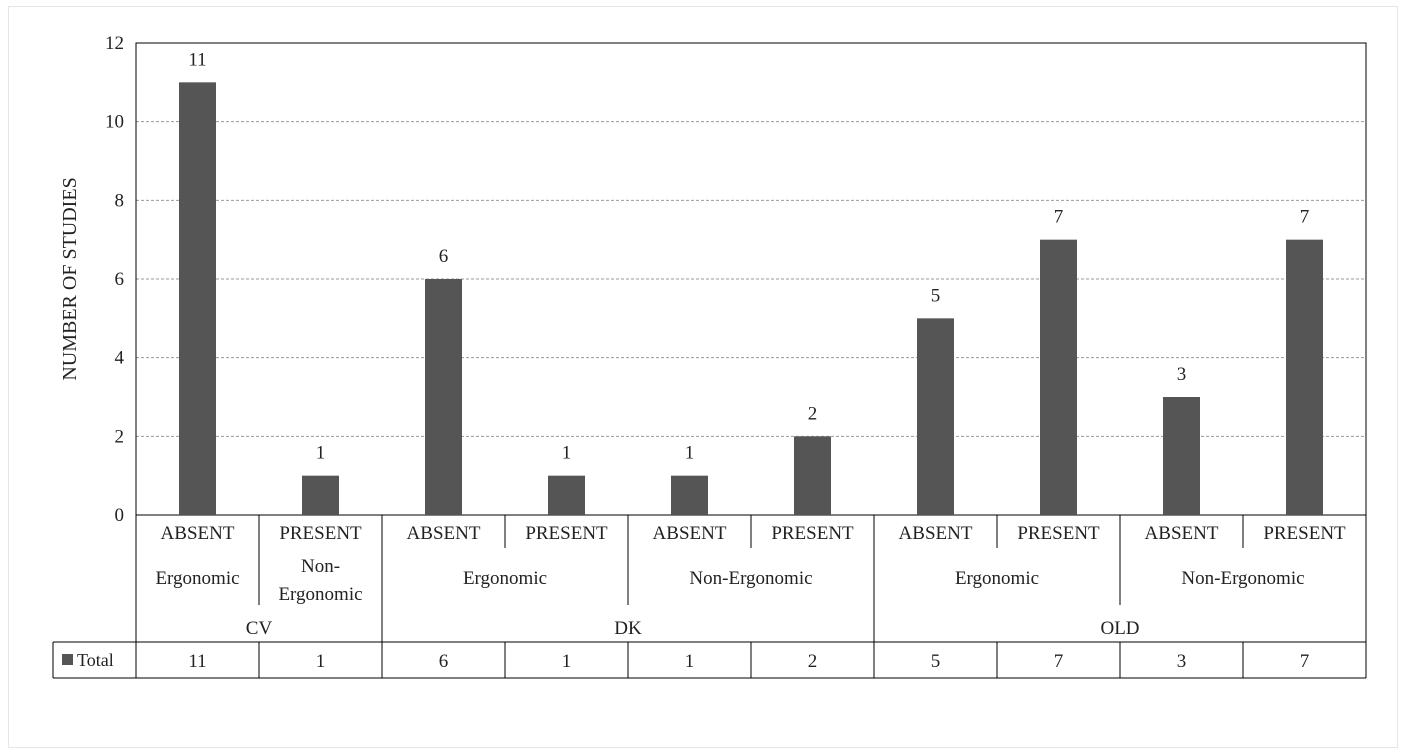 Image resolution: width=1402 pixels, height=754 pixels. I want to click on category-label-level2: Non-, so click(320, 566).